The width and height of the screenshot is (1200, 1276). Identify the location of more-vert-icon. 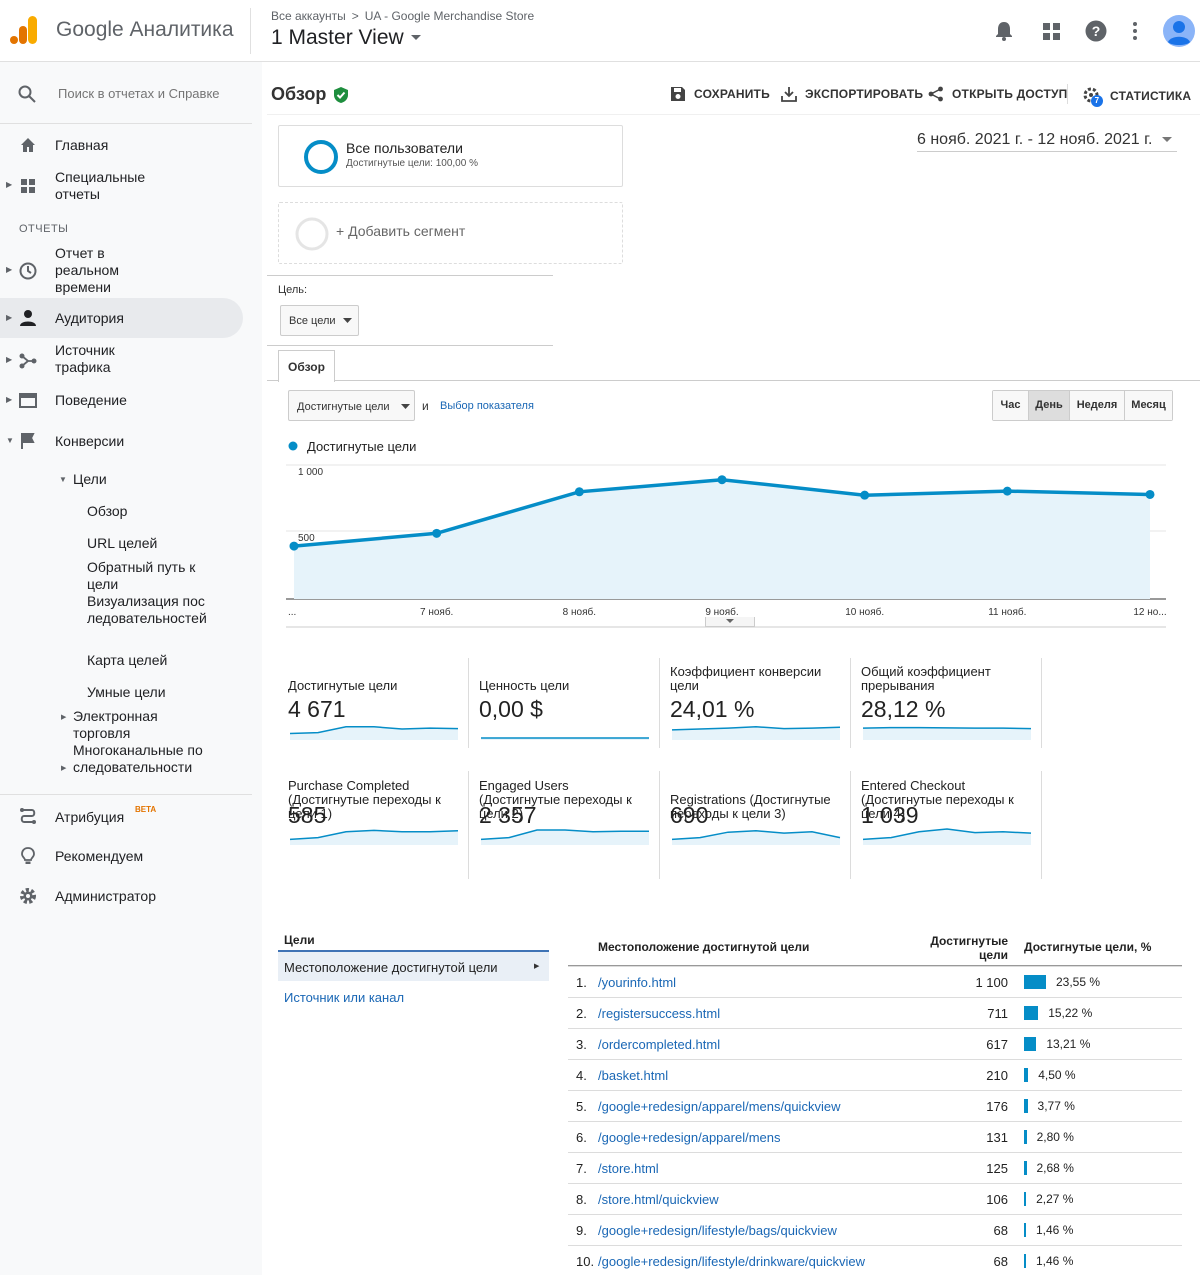
(1135, 31).